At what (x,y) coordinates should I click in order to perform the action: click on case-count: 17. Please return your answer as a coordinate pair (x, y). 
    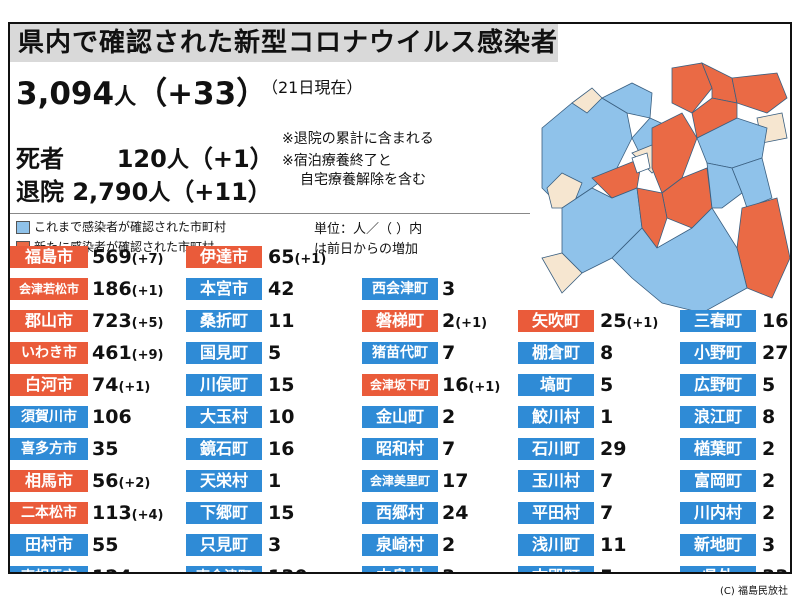
    Looking at the image, I should click on (455, 481).